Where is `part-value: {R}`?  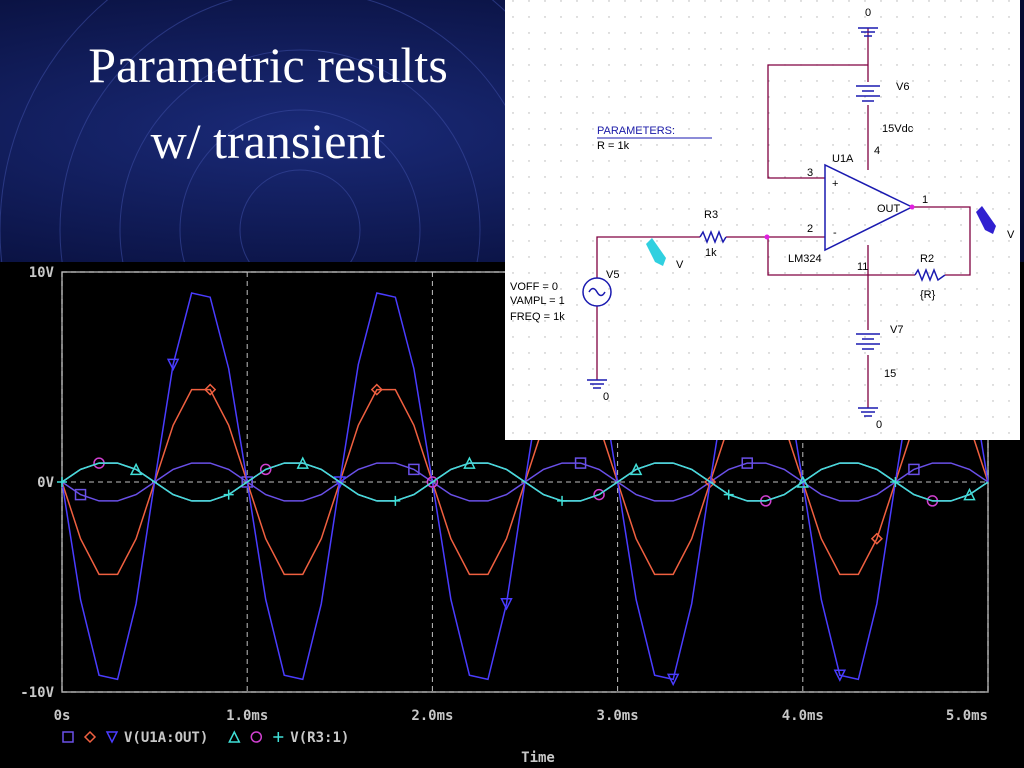
part-value: {R} is located at coordinates (928, 295).